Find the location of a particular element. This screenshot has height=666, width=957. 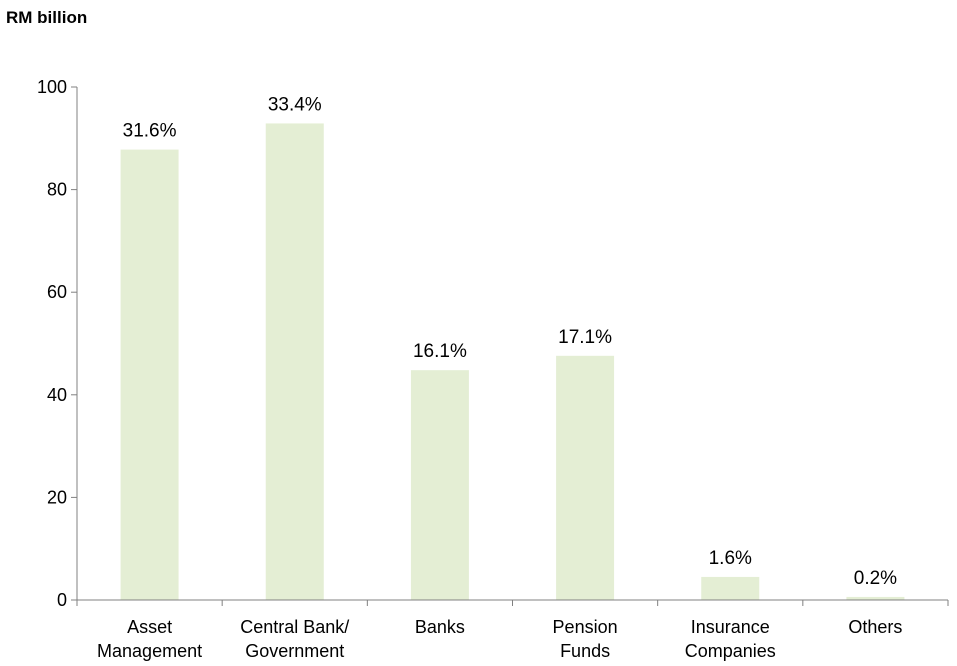

x-tick-label: Companies is located at coordinates (730, 651).